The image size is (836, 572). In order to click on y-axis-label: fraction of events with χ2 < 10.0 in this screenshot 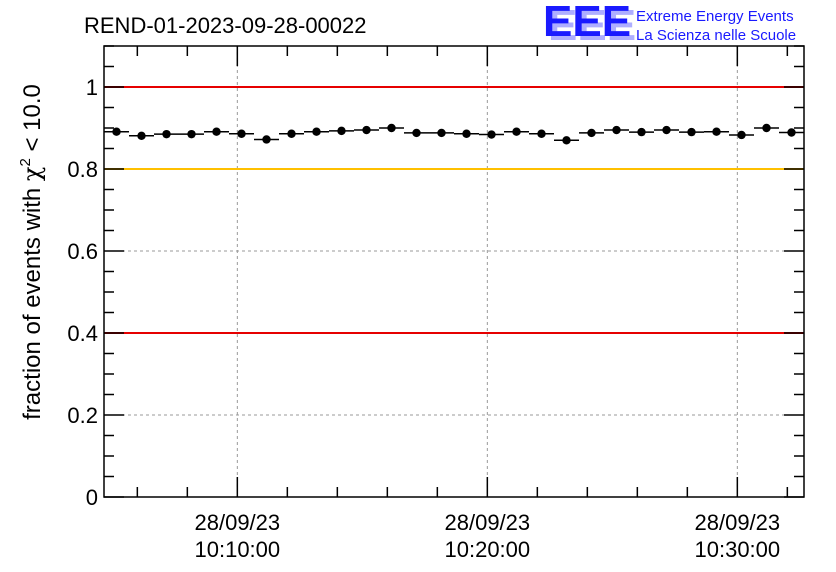, I will do `click(31, 252)`.